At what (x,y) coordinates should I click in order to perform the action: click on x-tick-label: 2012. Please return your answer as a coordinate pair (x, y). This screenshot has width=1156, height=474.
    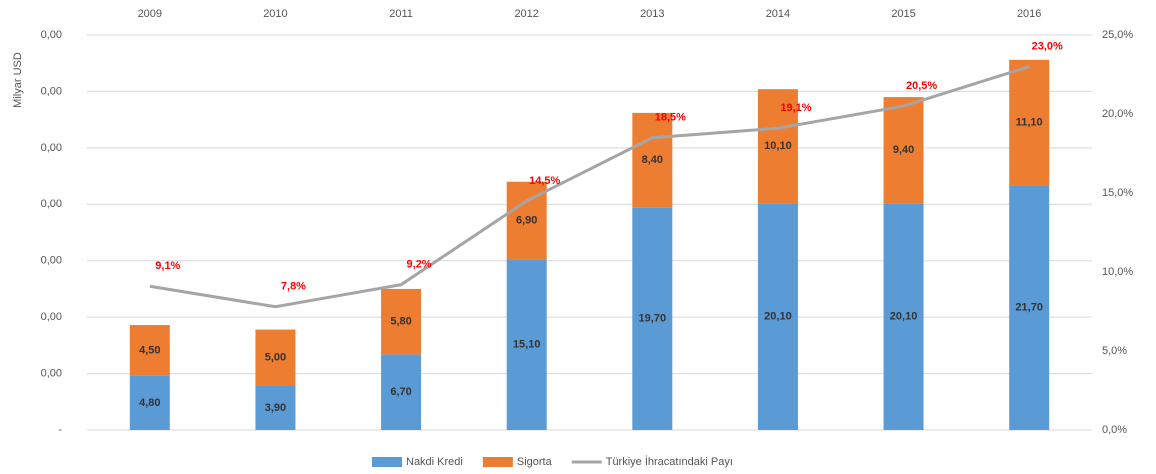
    Looking at the image, I should click on (526, 14).